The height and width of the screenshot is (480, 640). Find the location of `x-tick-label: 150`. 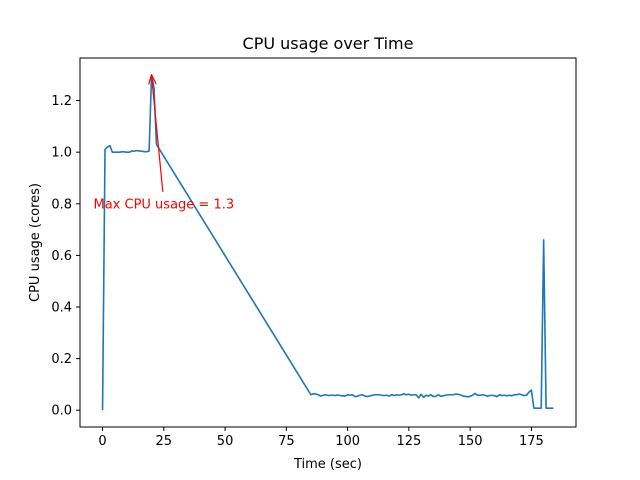

x-tick-label: 150 is located at coordinates (470, 441).